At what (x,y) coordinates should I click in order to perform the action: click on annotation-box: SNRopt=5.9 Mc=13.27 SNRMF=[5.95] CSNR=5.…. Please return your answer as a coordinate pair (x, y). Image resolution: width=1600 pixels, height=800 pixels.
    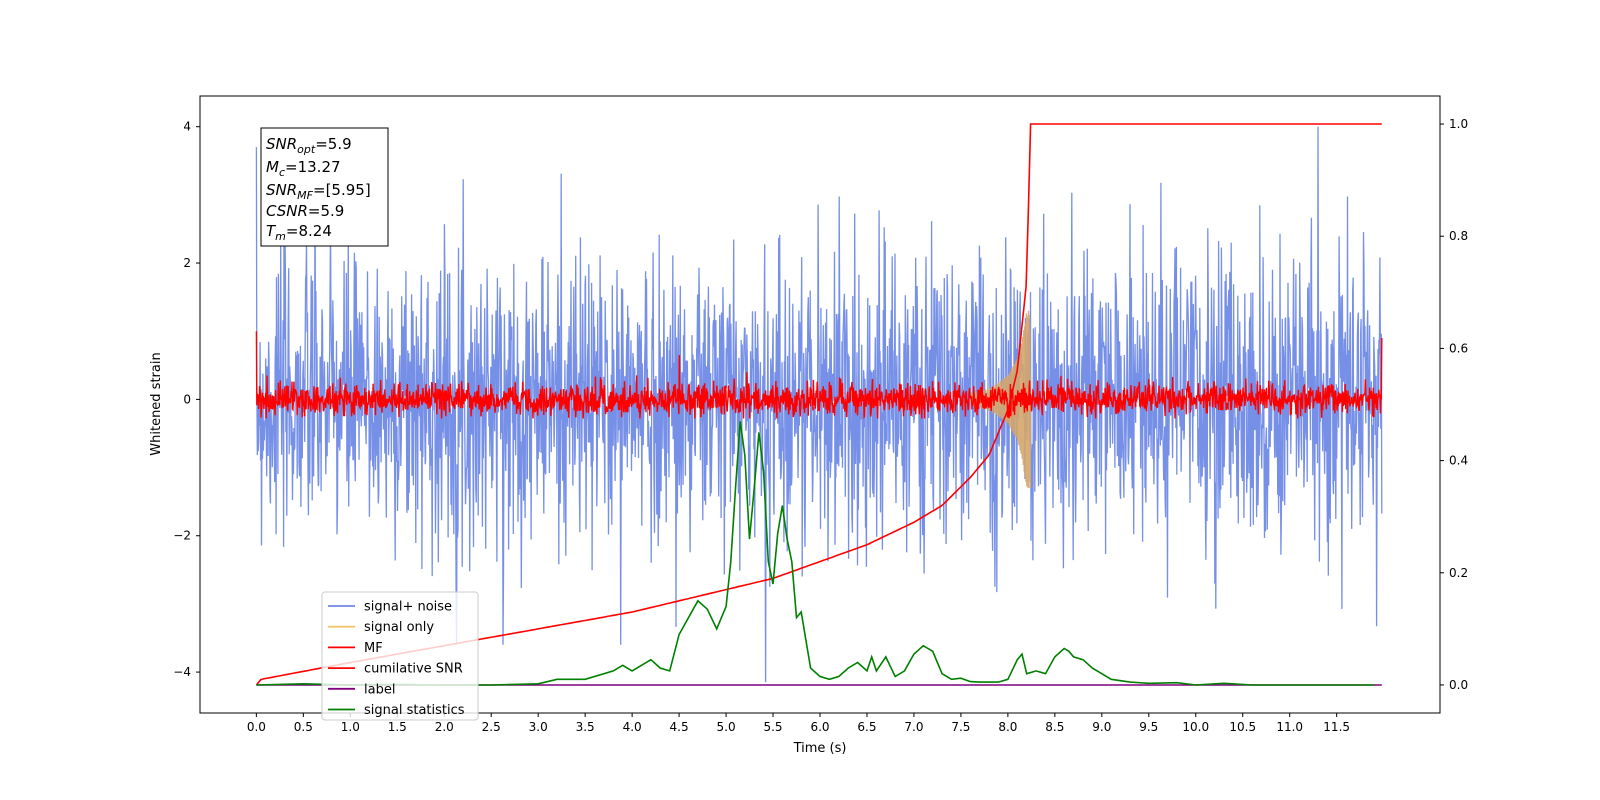
    Looking at the image, I should click on (324, 187).